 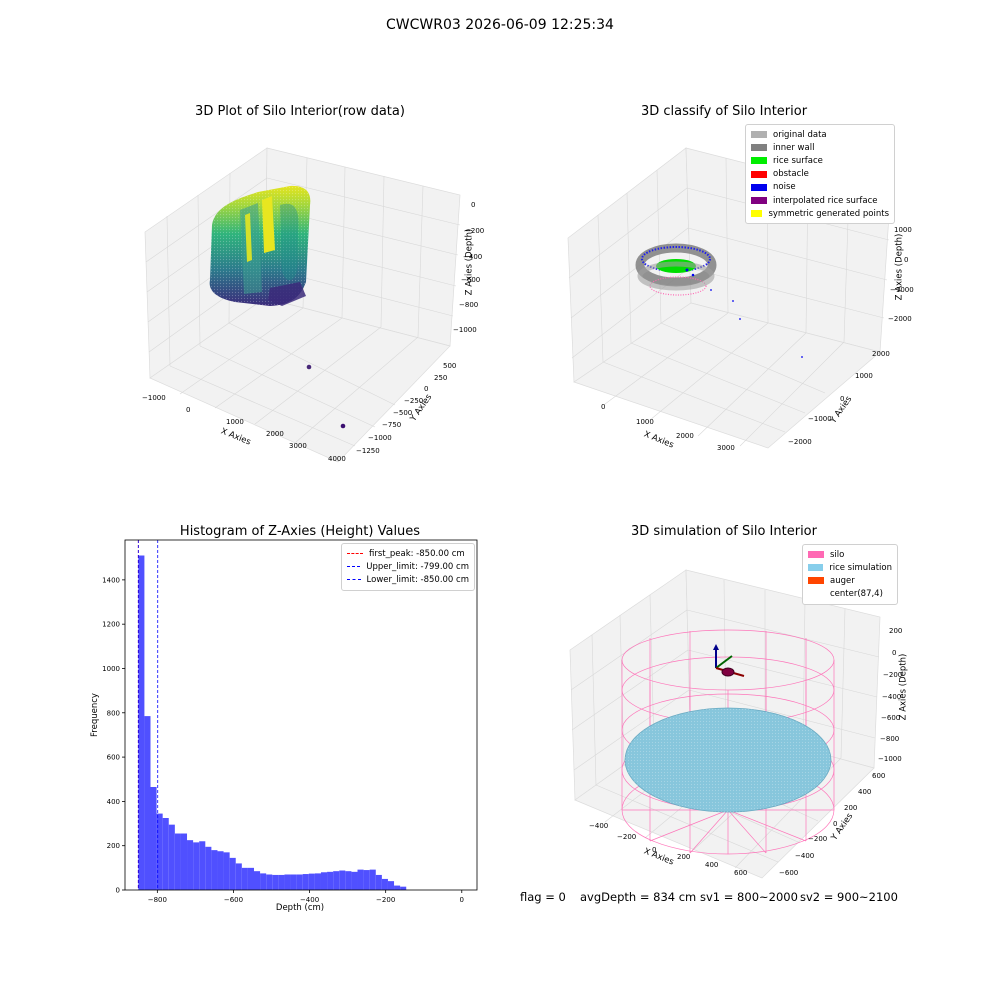 What do you see at coordinates (800, 134) in the screenshot?
I see `legend-label: original data` at bounding box center [800, 134].